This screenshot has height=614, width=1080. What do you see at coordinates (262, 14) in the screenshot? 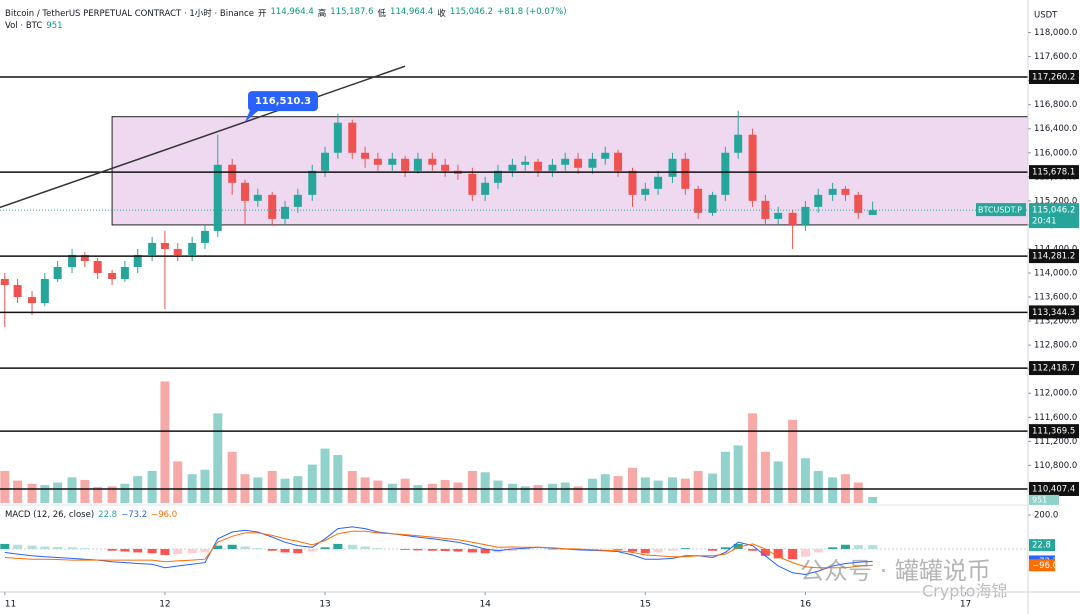
I see `ohlc-label: 开` at bounding box center [262, 14].